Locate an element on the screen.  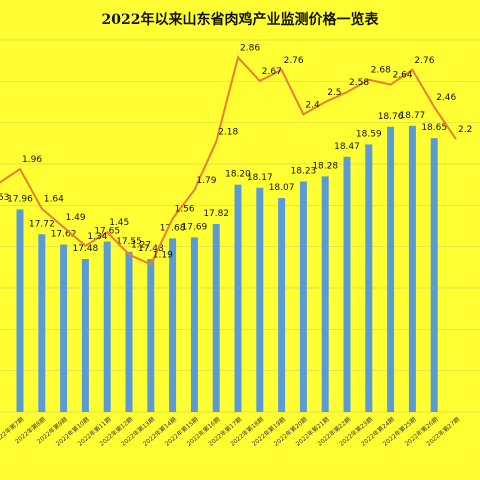
line-label: 2.58 is located at coordinates (359, 83).